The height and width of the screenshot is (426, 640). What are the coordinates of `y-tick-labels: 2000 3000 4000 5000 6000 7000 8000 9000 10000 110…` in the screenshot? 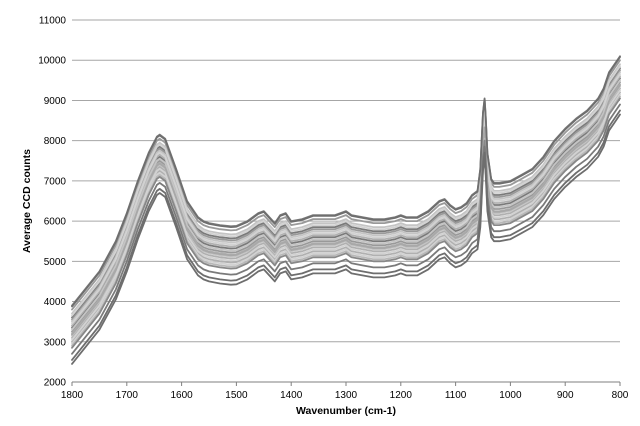 It's located at (52, 202).